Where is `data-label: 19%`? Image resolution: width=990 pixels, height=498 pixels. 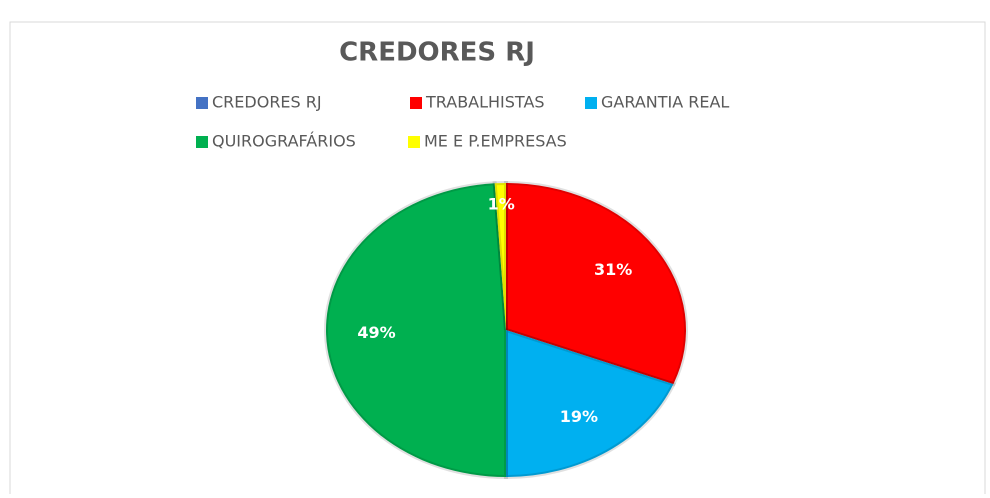
data-label: 19% is located at coordinates (579, 416).